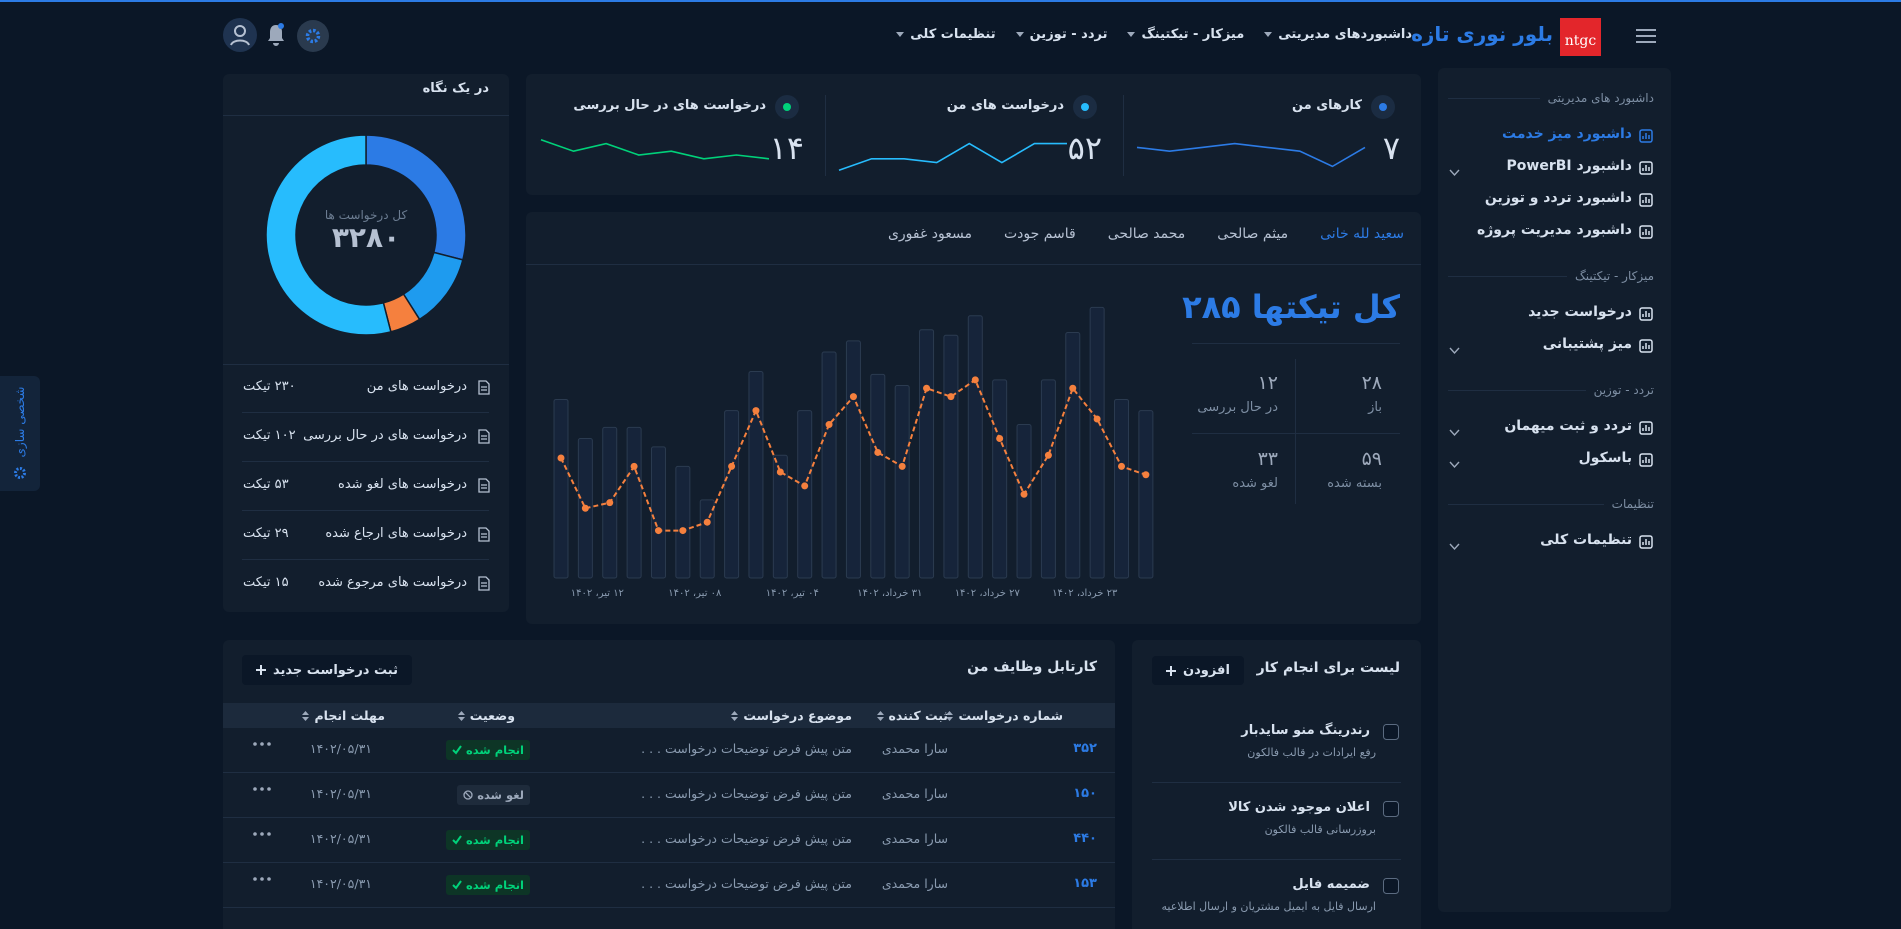 The width and height of the screenshot is (1901, 929). What do you see at coordinates (1605, 458) in the screenshot?
I see `sidebar-item: باسکول` at bounding box center [1605, 458].